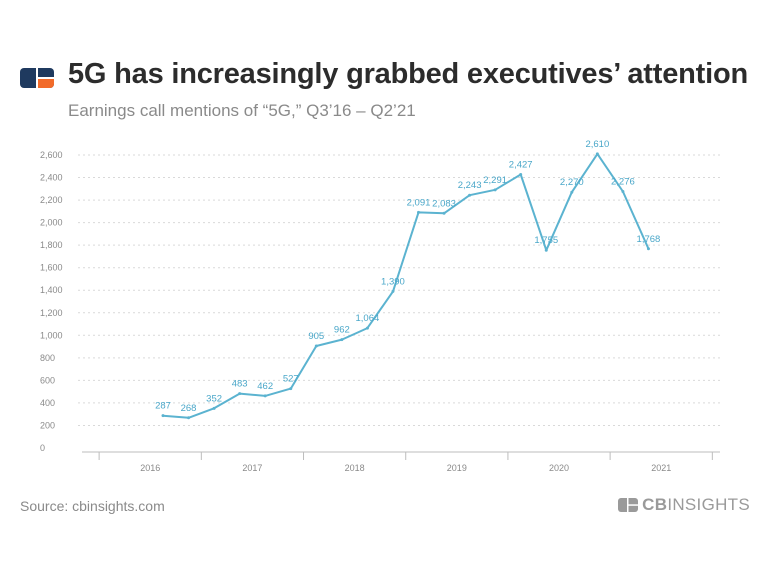 This screenshot has width=768, height=576. Describe the element at coordinates (649, 239) in the screenshot. I see `data-label: 1,768` at that location.